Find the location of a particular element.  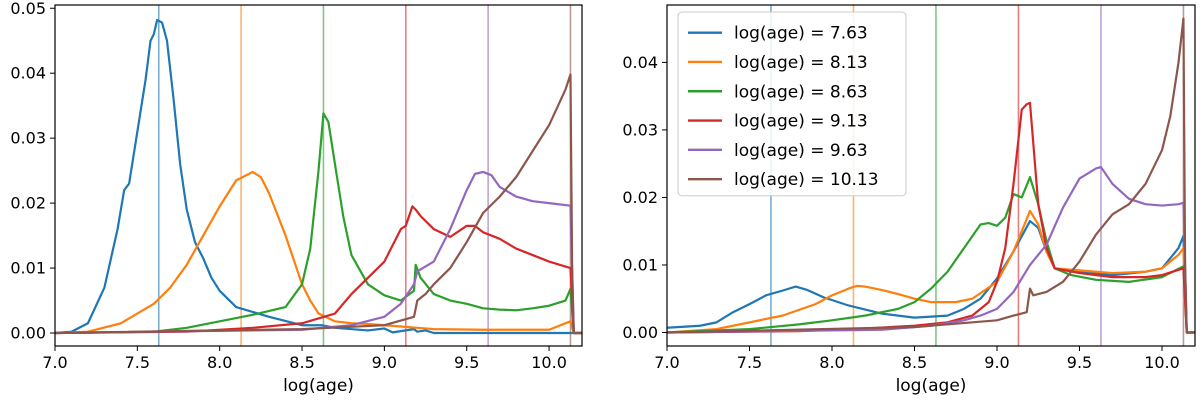

legend-label: log(age) = 7.63 is located at coordinates (801, 34).